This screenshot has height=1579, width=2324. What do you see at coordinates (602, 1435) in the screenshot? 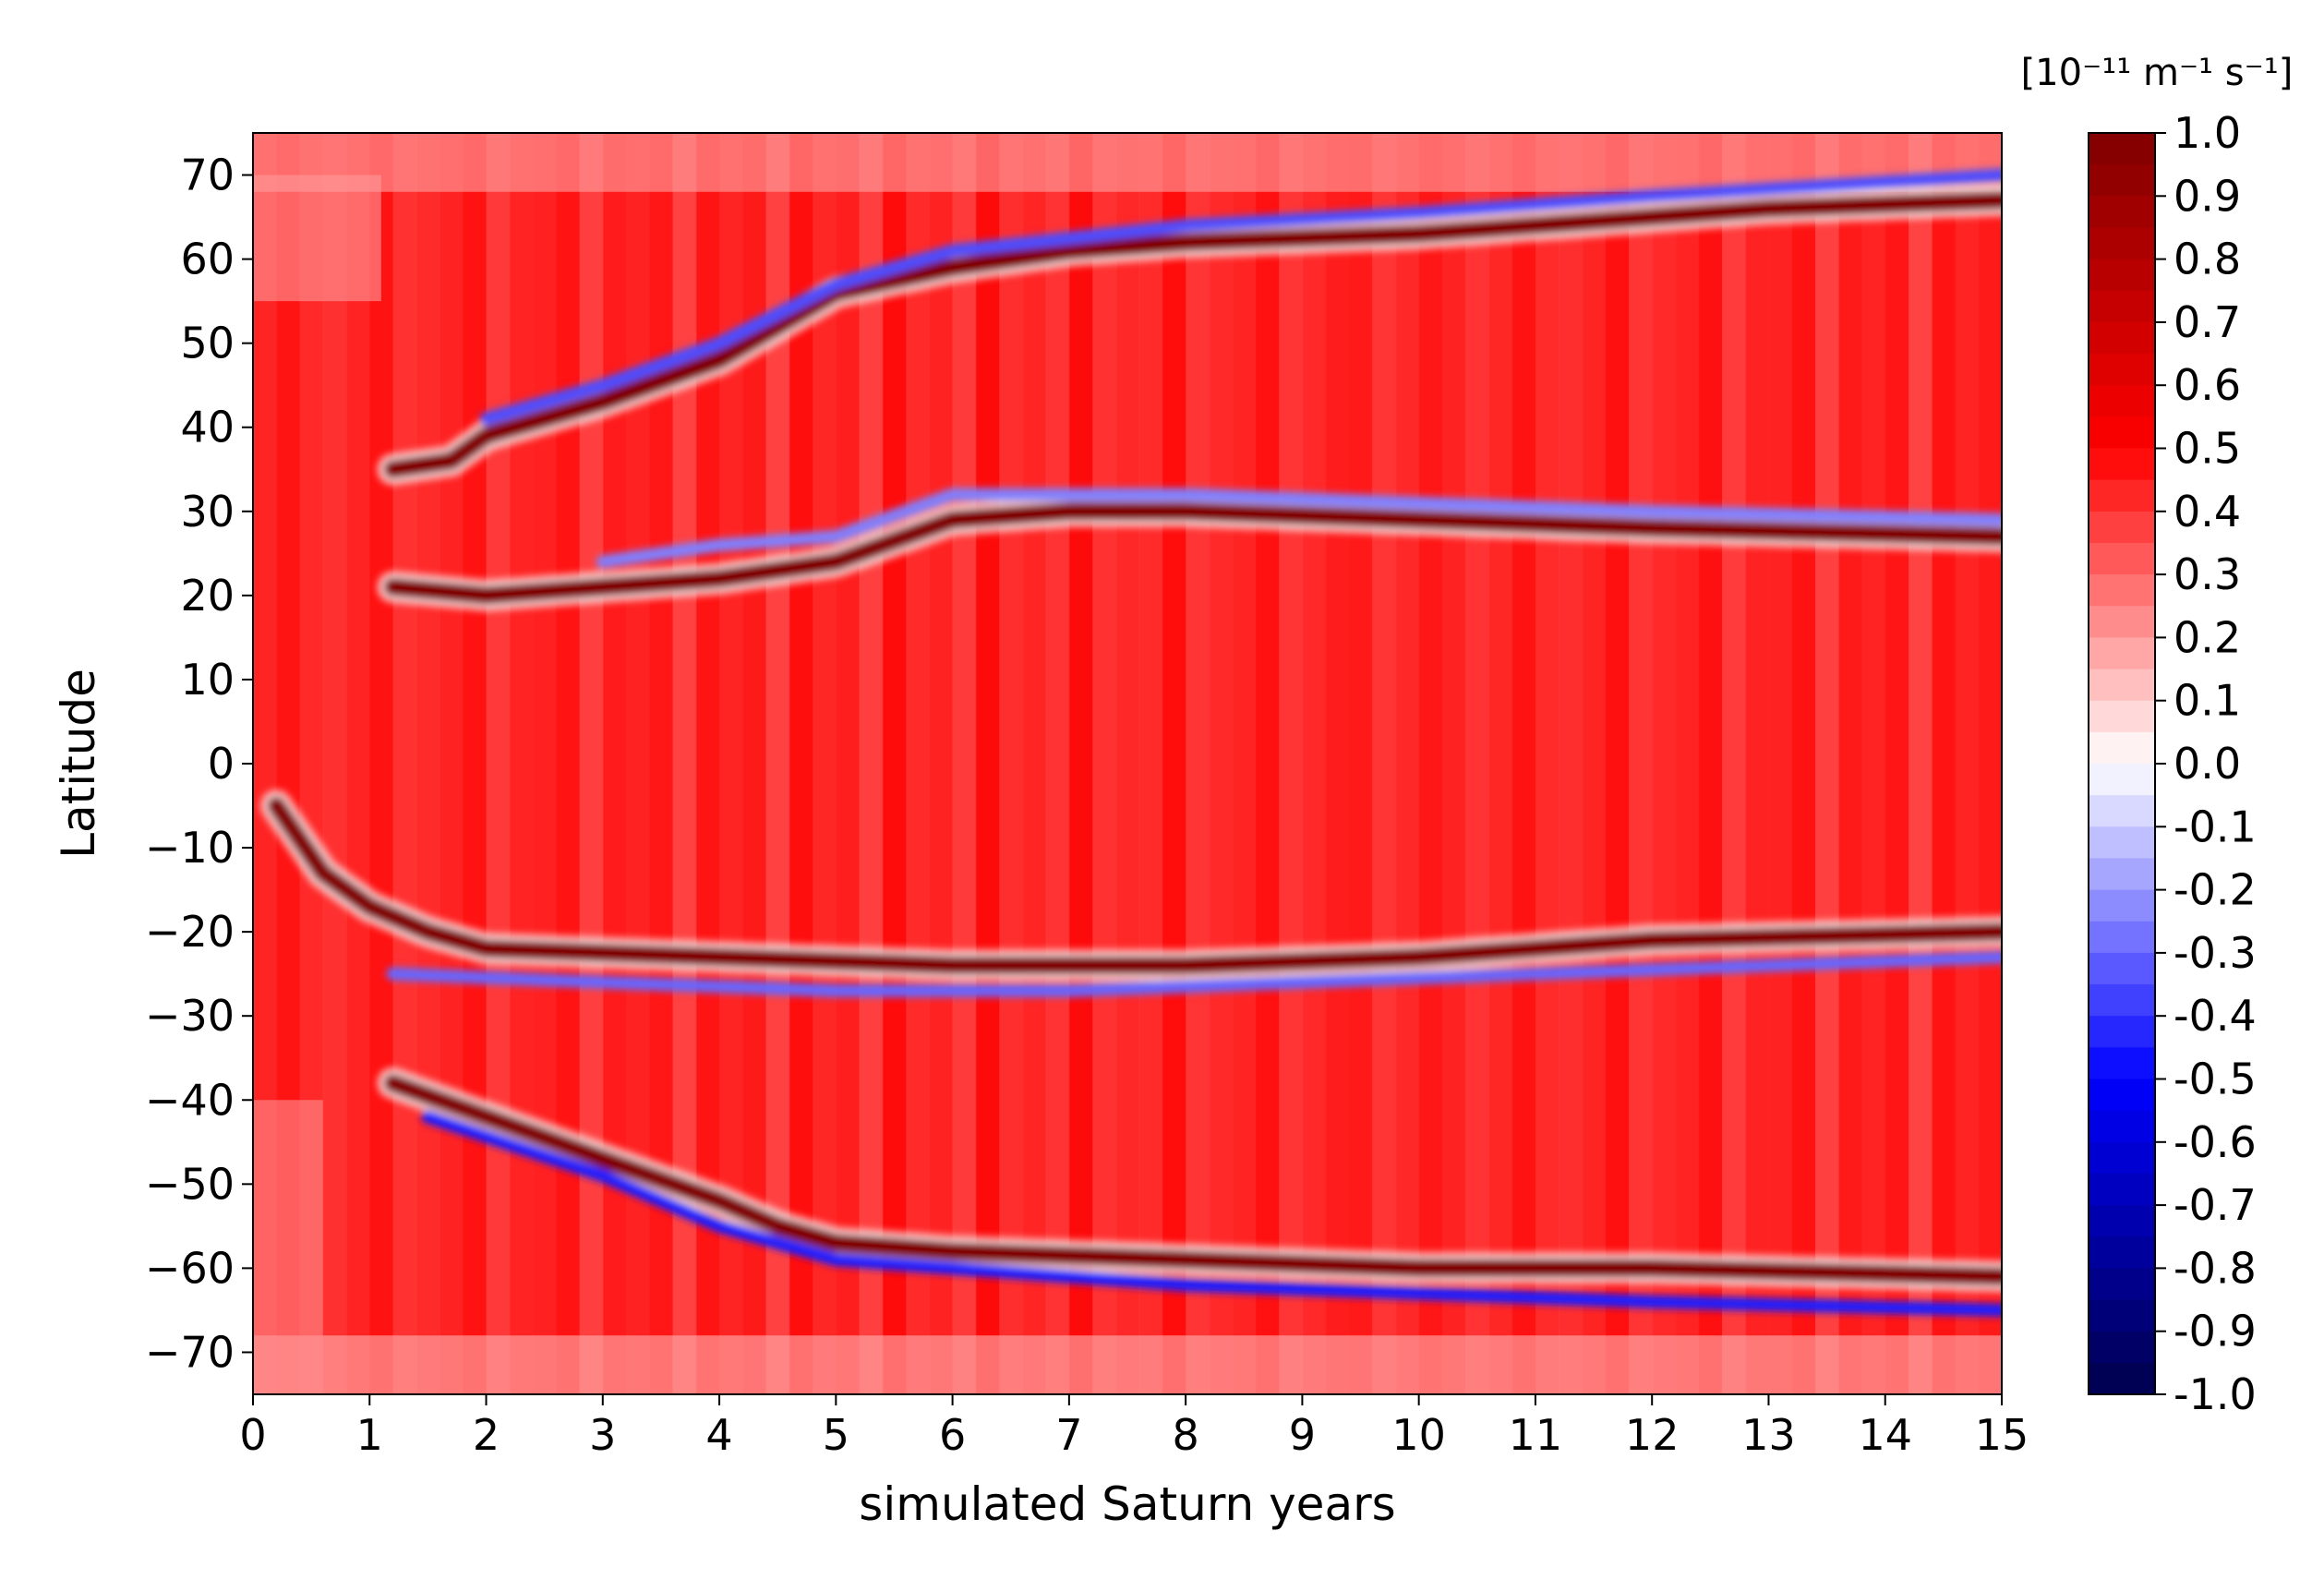
I see `x-tick-label: 3` at bounding box center [602, 1435].